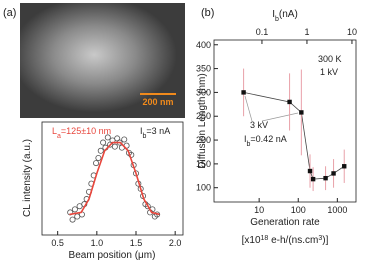  What do you see at coordinates (265, 238) in the screenshot?
I see `label-part: 18` at bounding box center [265, 238].